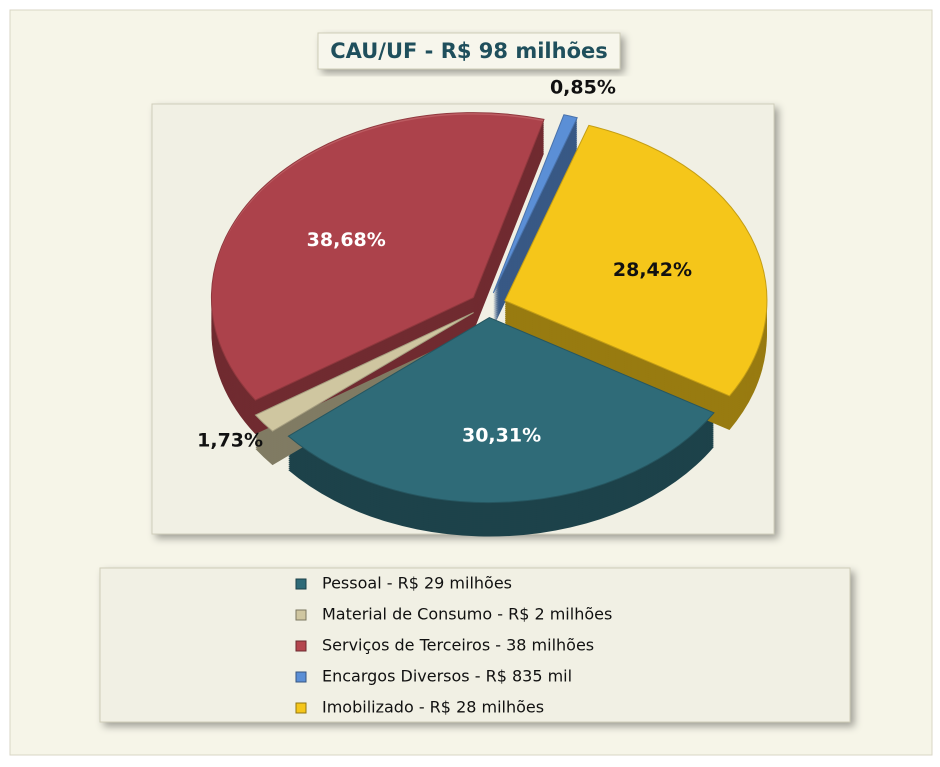 The width and height of the screenshot is (940, 767). I want to click on legend-label: Material de Consumo - R$ 2 milhões, so click(467, 614).